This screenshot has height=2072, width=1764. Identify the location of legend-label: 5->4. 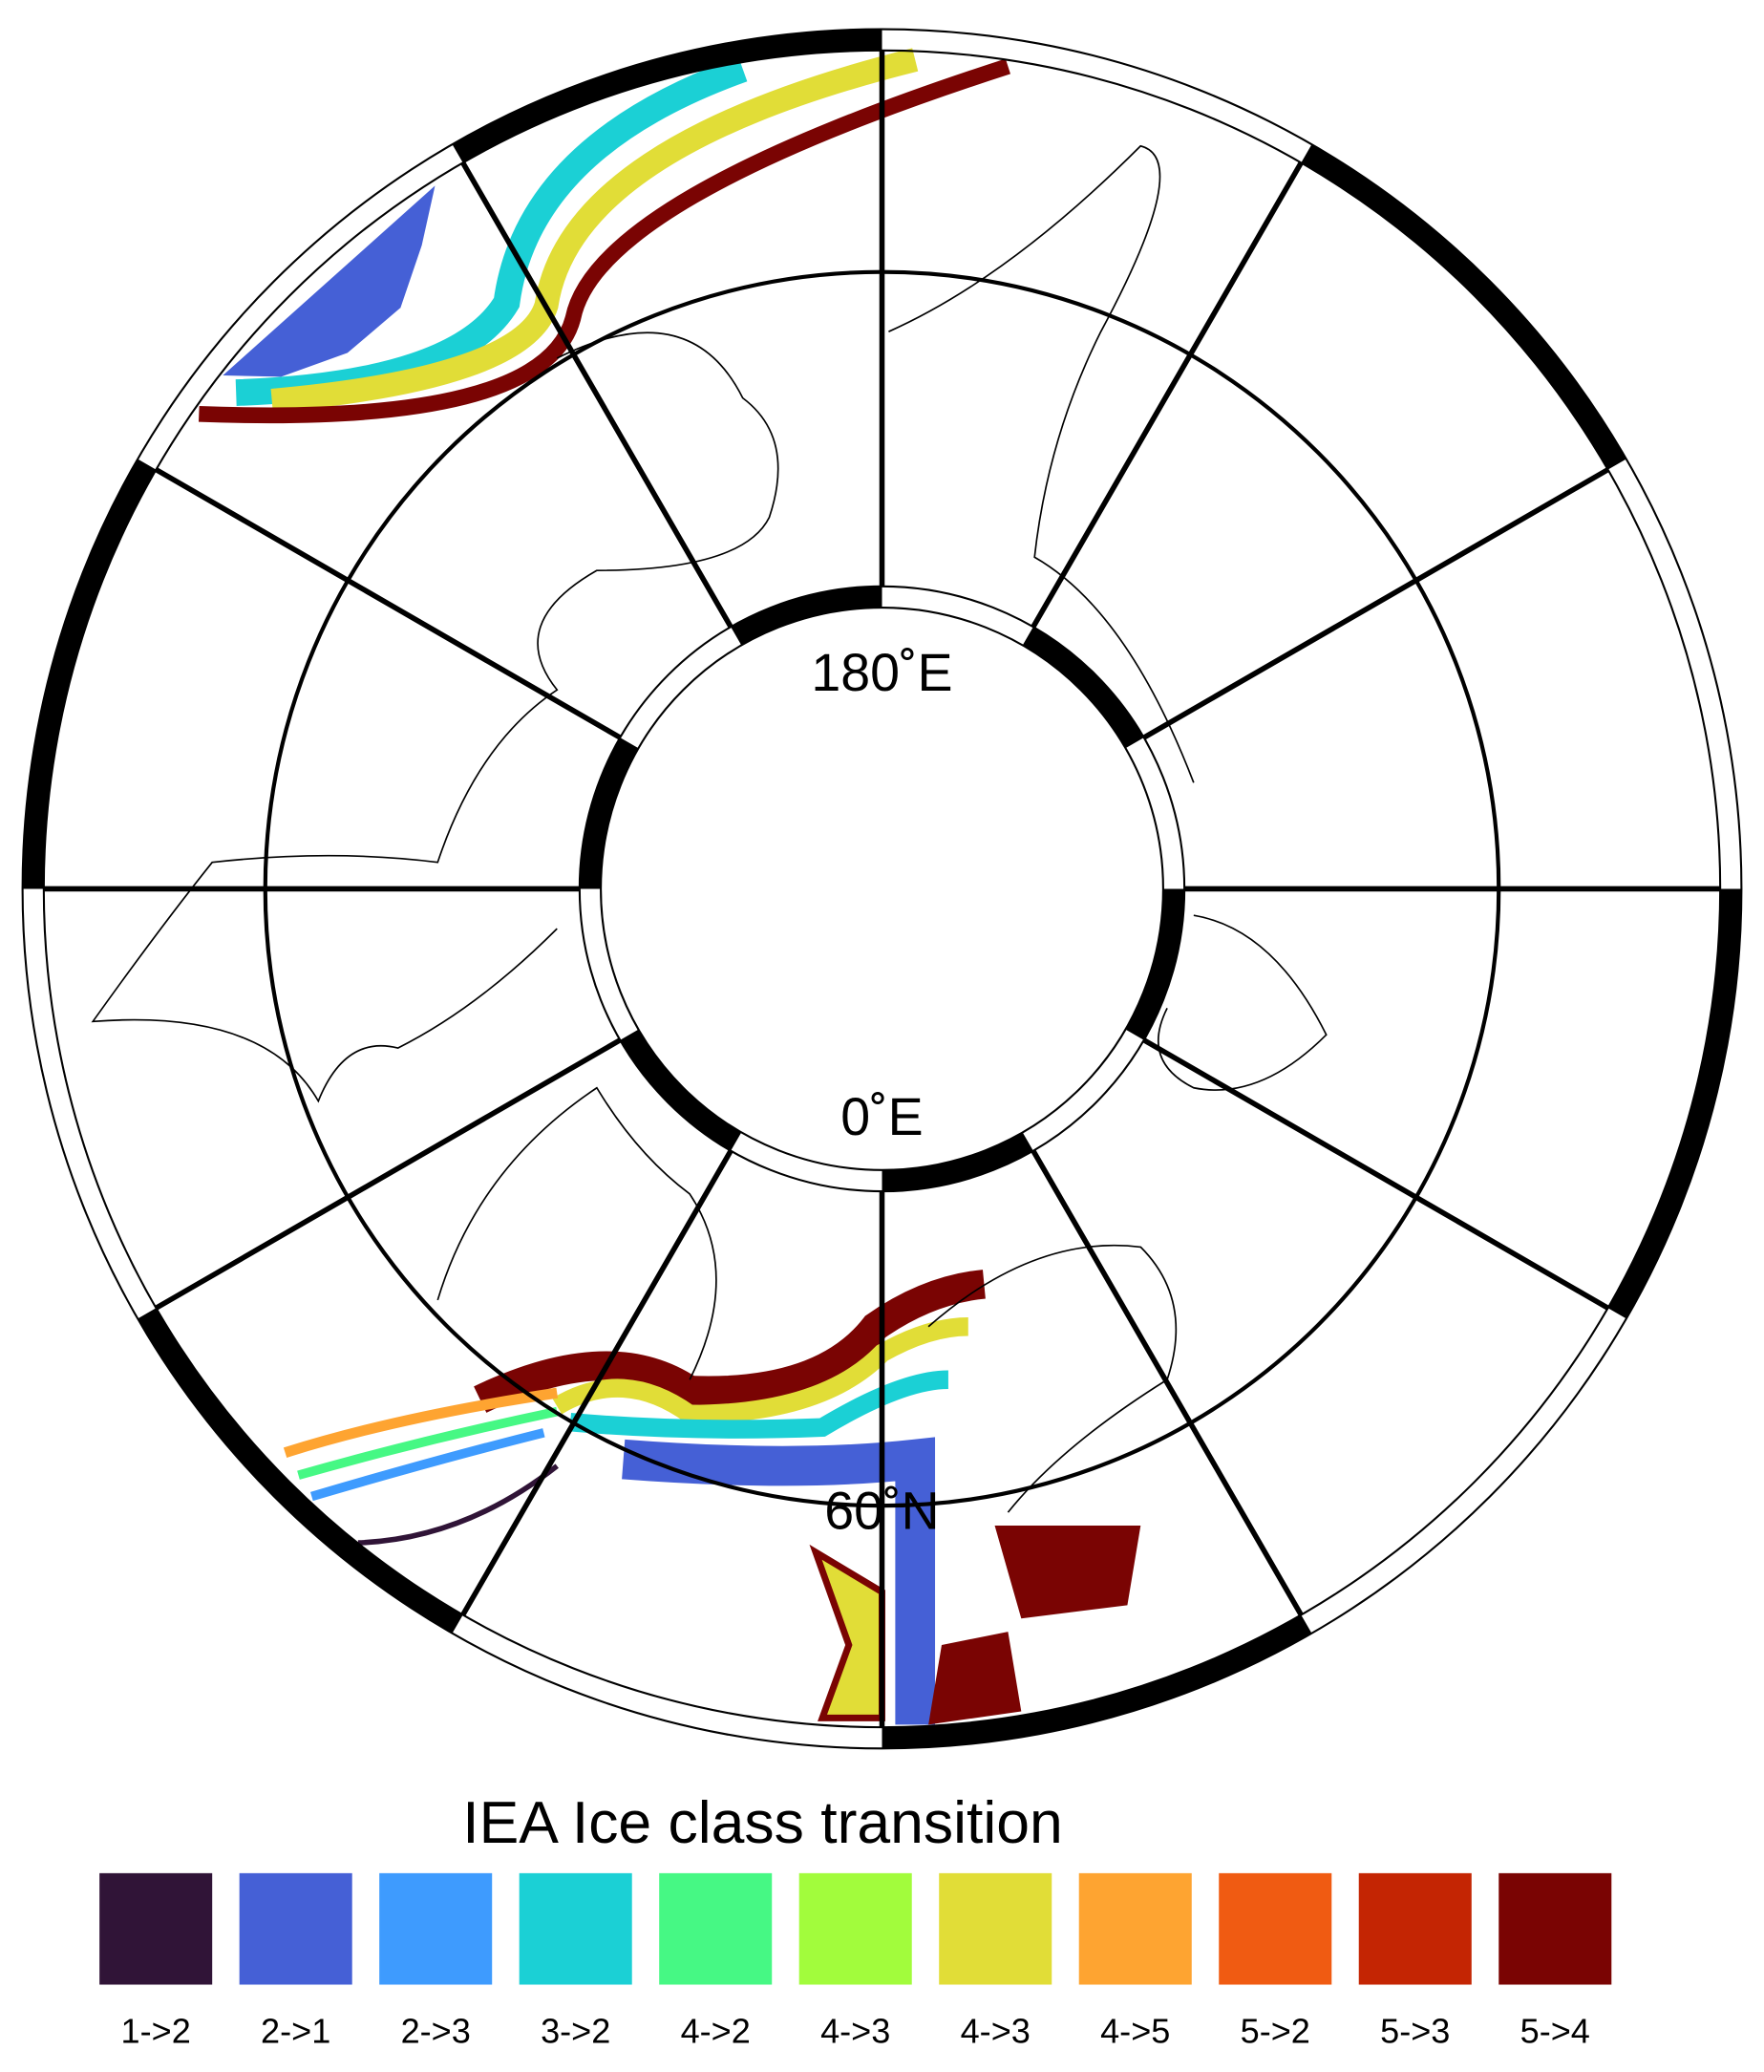
(1555, 2031).